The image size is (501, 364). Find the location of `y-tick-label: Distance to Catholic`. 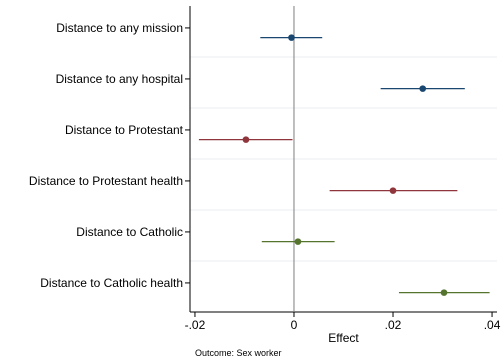

y-tick-label: Distance to Catholic is located at coordinates (129, 232).